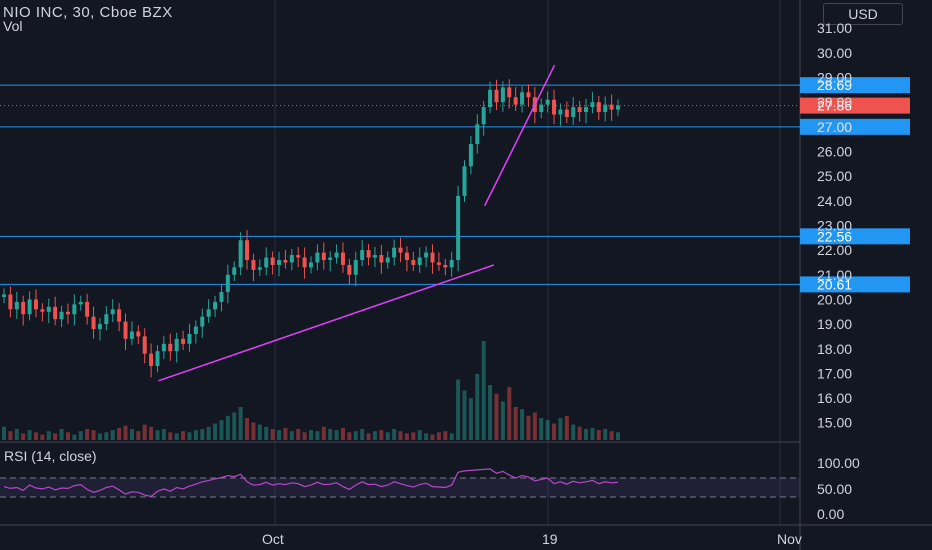 The width and height of the screenshot is (932, 550). I want to click on price-tick-label: 17.00, so click(834, 373).